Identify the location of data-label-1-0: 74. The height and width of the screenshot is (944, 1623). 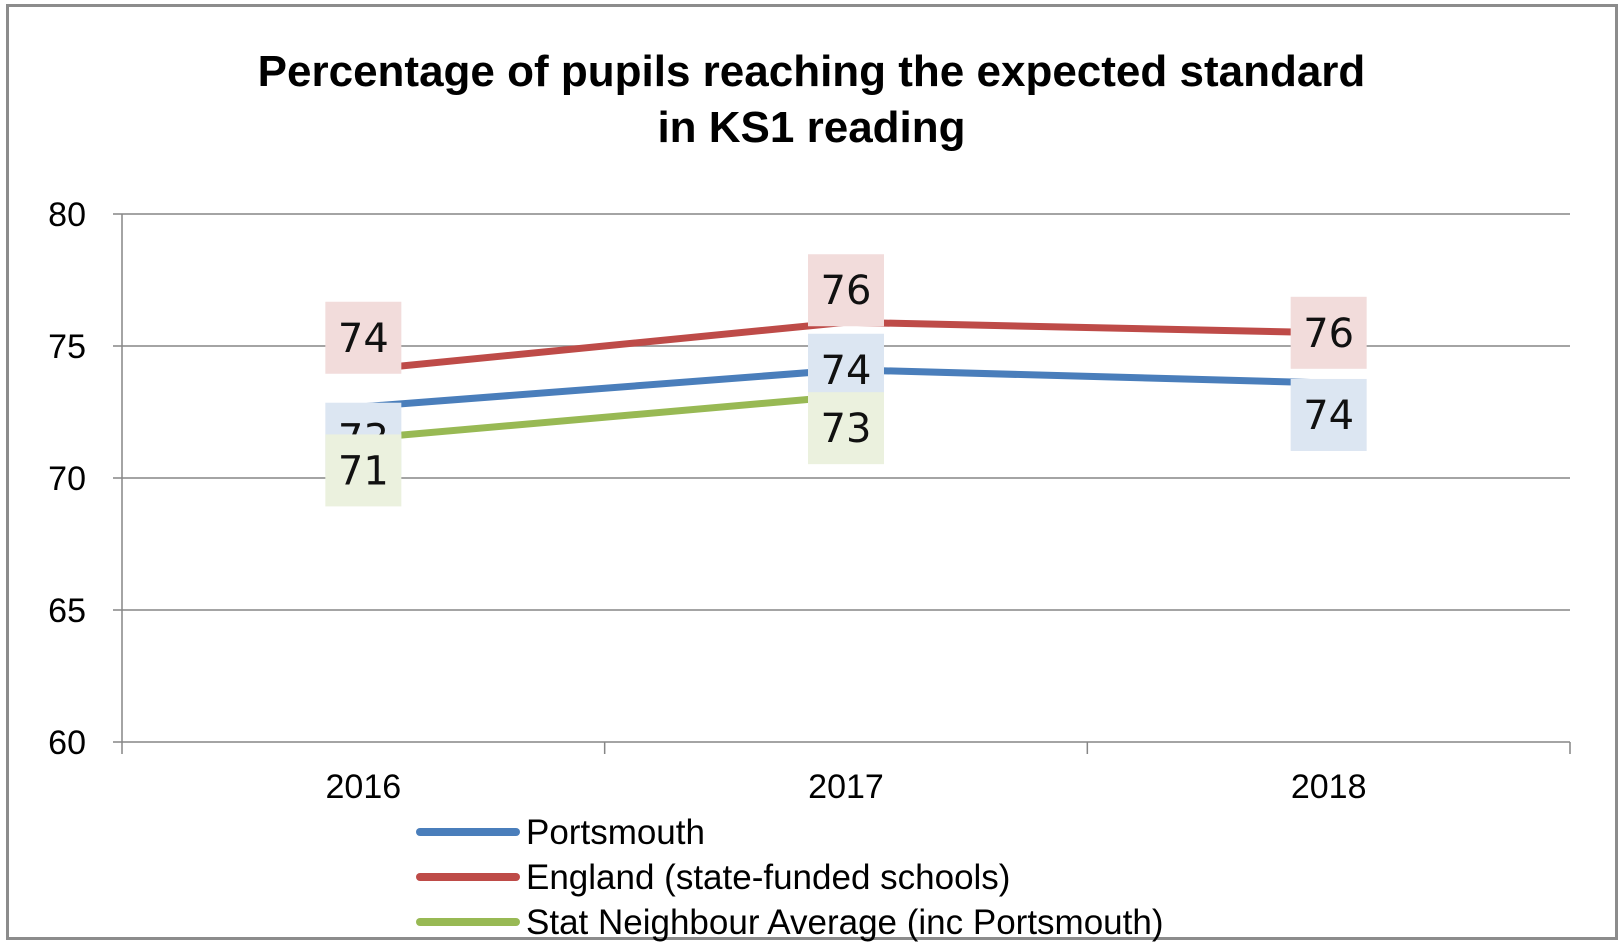
(363, 337).